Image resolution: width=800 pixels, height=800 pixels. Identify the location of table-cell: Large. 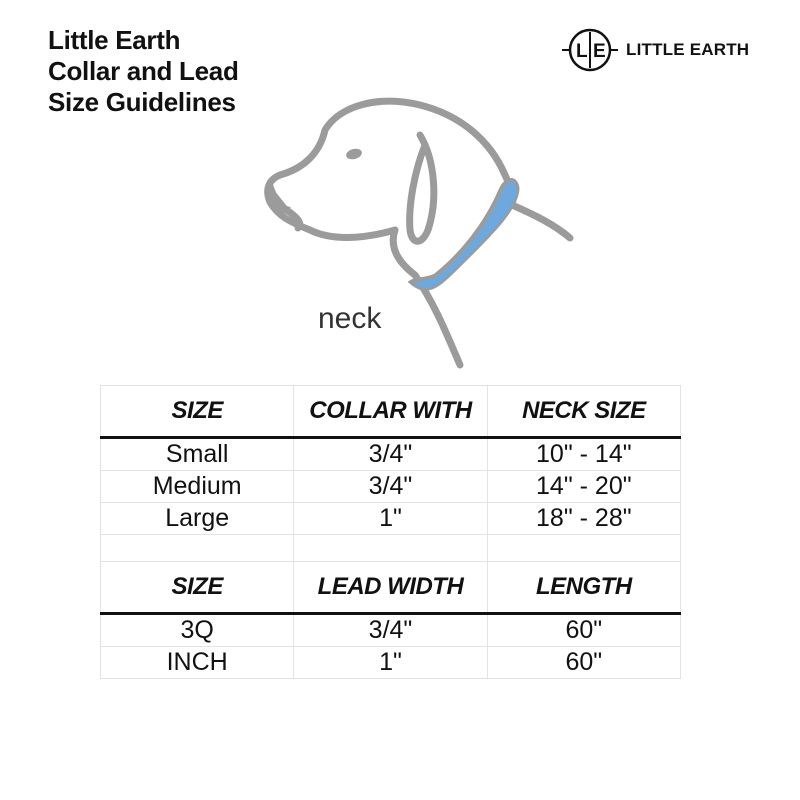
(197, 518).